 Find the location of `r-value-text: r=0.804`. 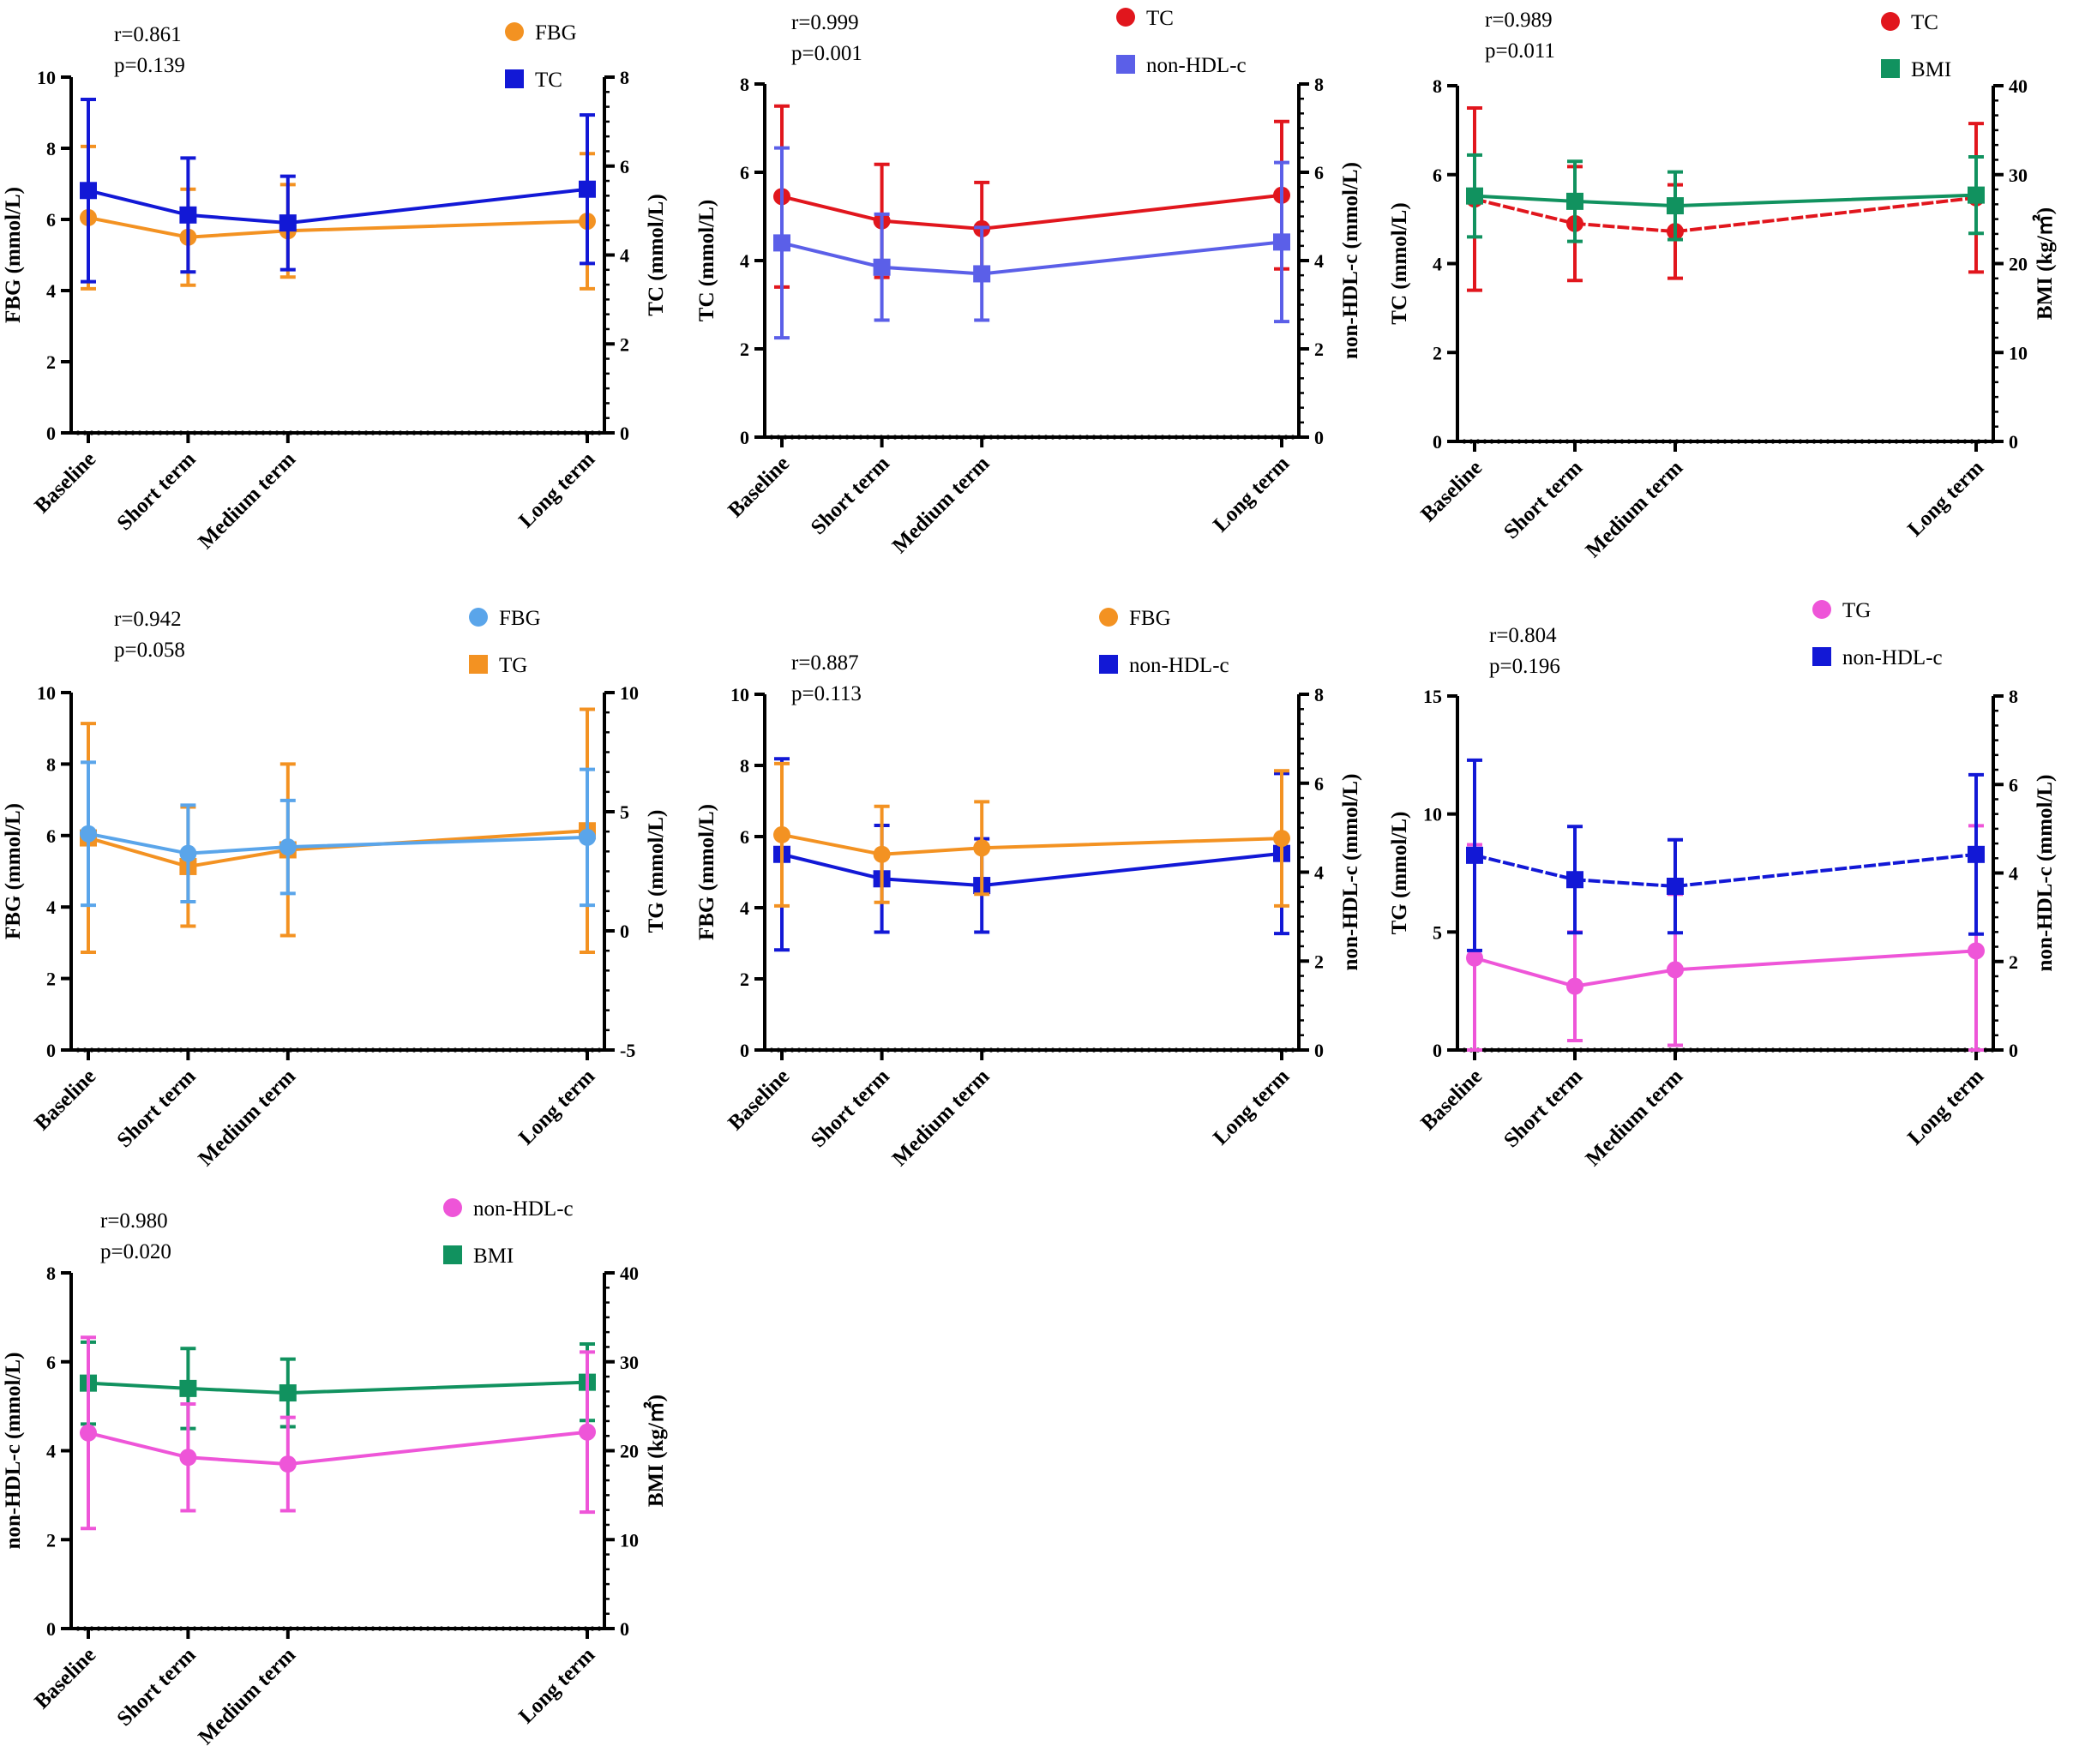

r-value-text: r=0.804 is located at coordinates (1523, 635).